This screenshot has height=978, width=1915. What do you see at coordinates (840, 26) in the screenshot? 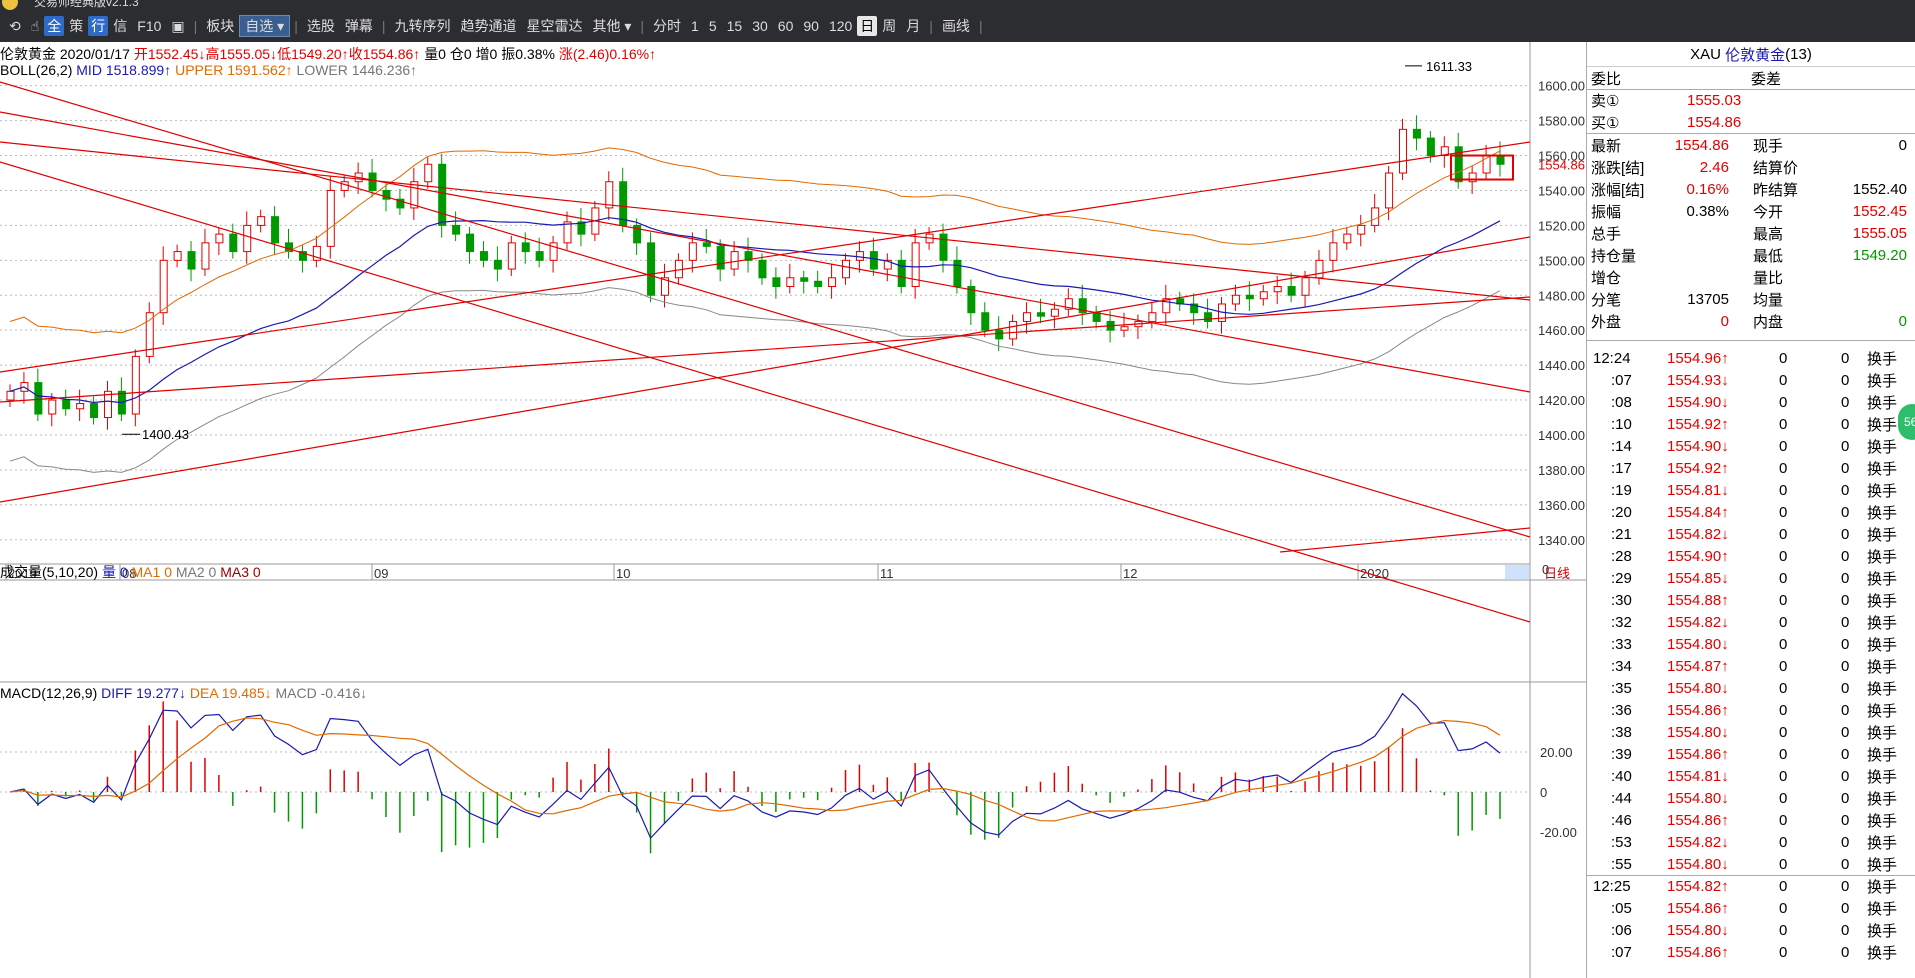
I see `period-120: 120` at bounding box center [840, 26].